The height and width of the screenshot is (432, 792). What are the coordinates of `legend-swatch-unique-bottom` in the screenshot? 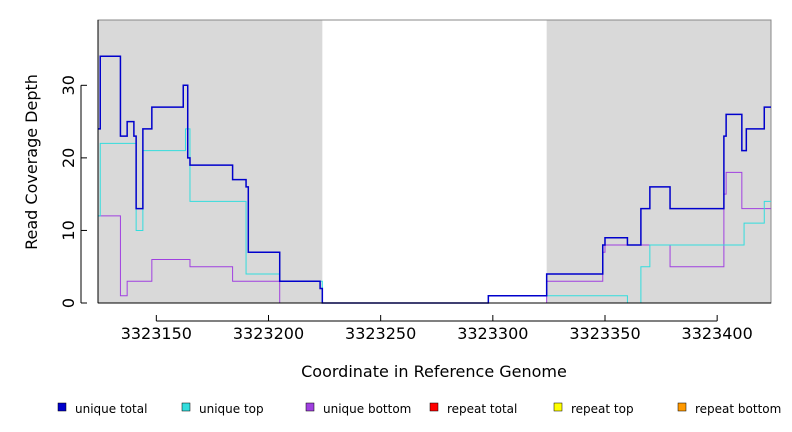 It's located at (310, 407).